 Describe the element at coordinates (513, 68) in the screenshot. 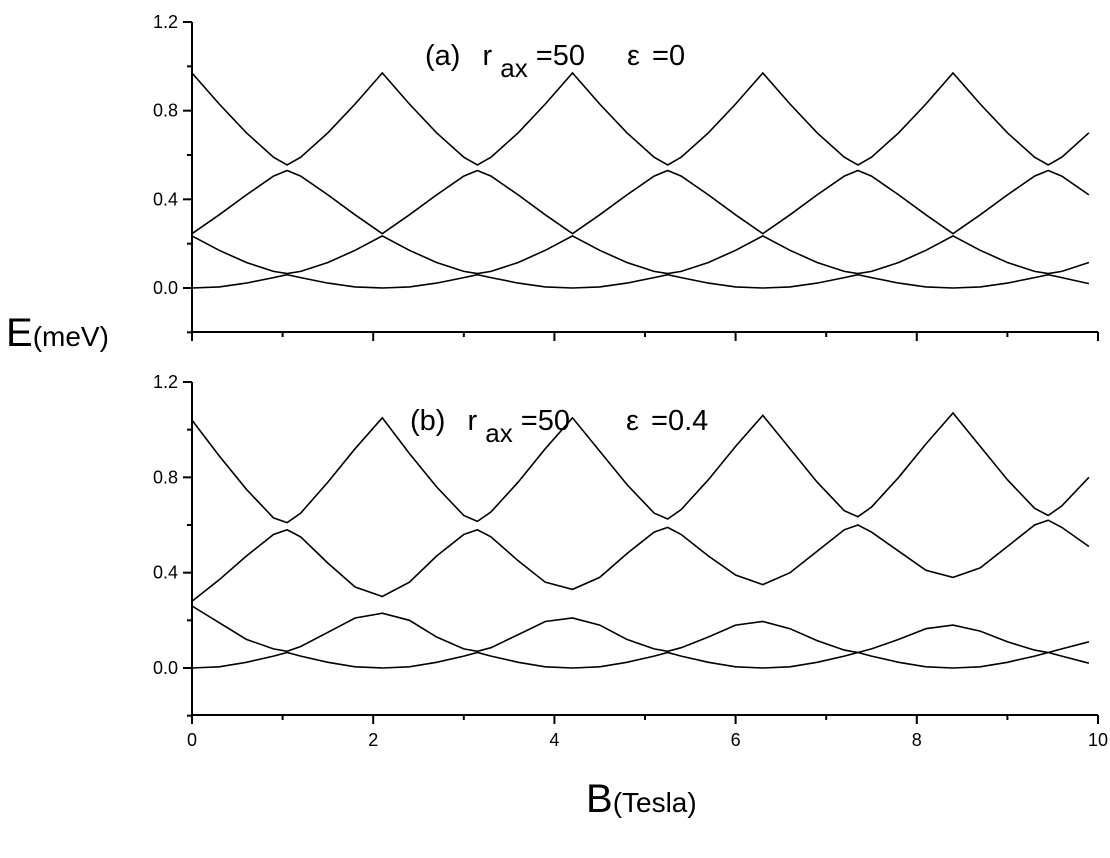

I see `panel-a-r-subscript: ax` at that location.